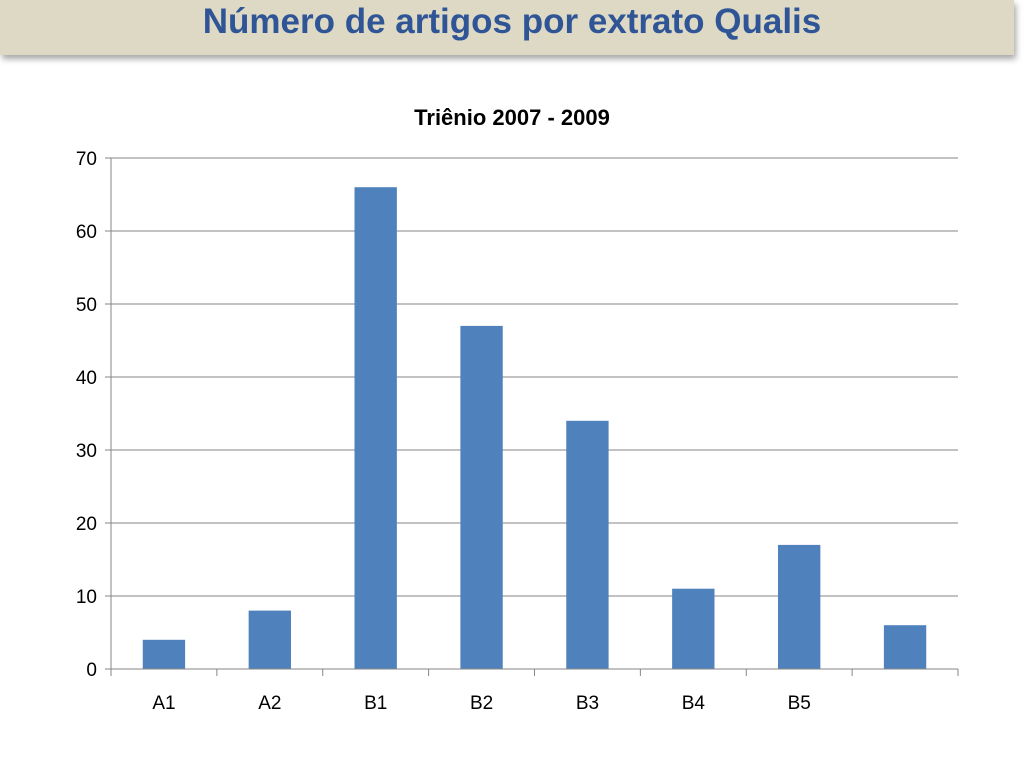 This screenshot has width=1024, height=768. I want to click on y-tick-label: 30, so click(86, 451).